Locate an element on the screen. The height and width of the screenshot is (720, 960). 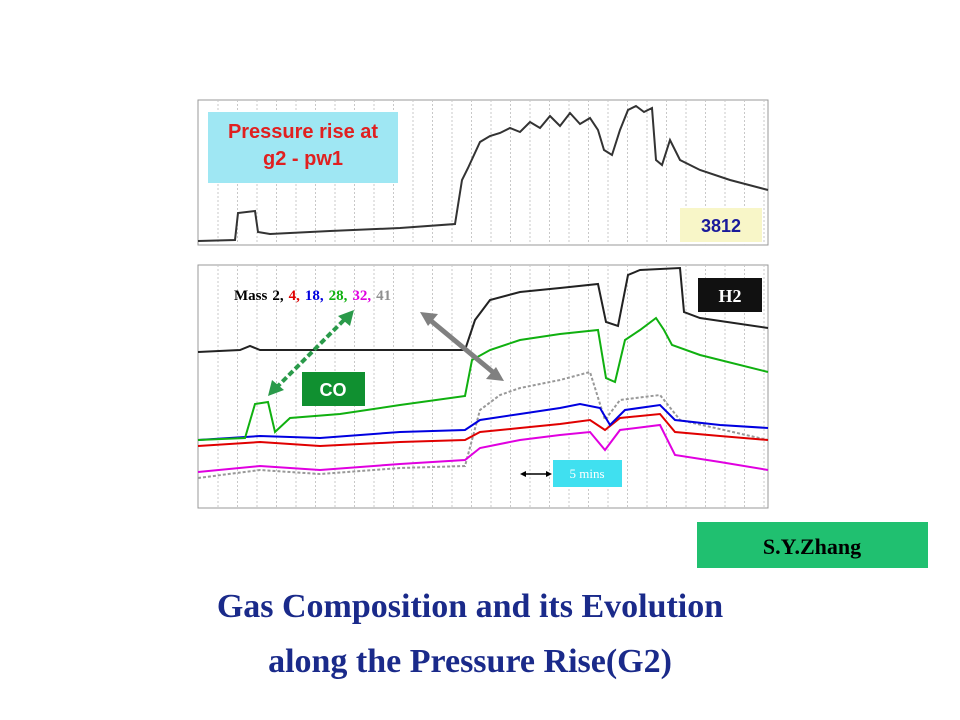
author: S.Y.Zhang is located at coordinates (812, 546).